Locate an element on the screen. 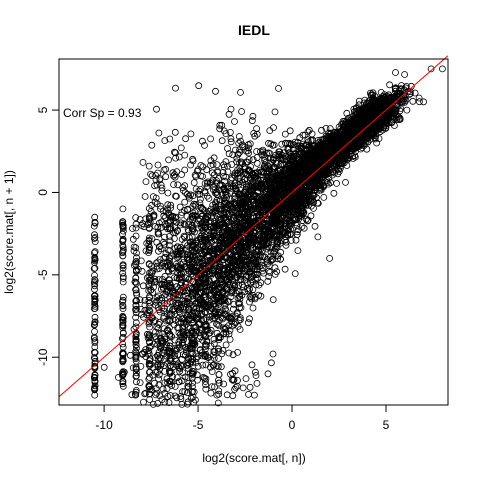 This screenshot has height=480, width=480. chart-title: IEDL is located at coordinates (254, 30).